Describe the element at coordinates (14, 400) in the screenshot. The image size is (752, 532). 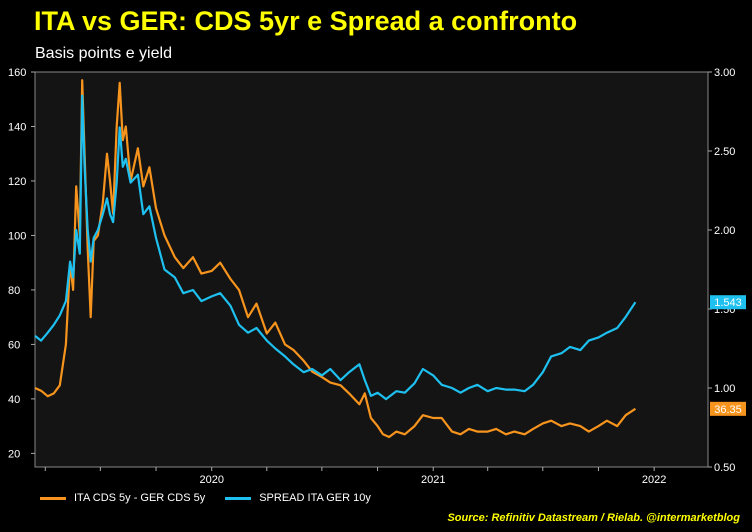
I see `left-tick-label: 40` at that location.